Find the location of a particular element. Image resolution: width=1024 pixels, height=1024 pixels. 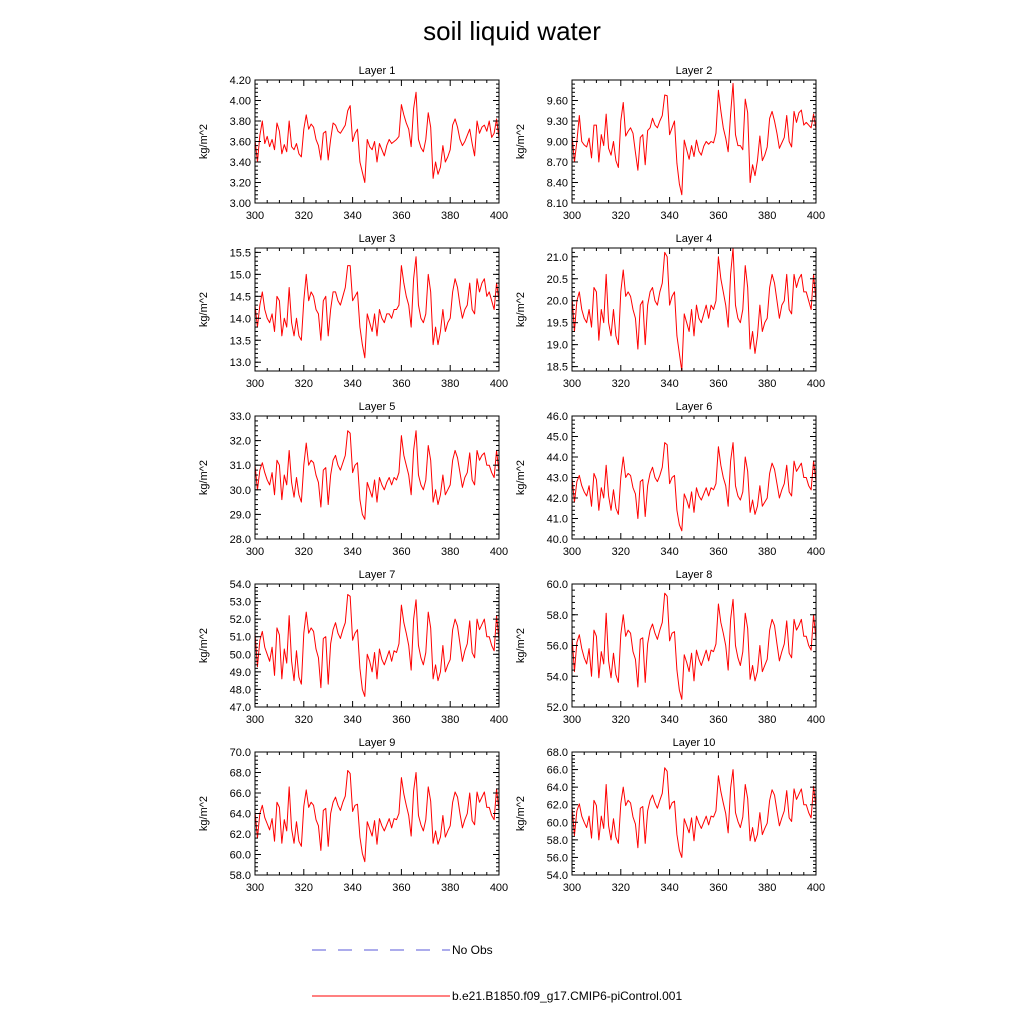

panel-title-layer-4: Layer 4 is located at coordinates (694, 239).